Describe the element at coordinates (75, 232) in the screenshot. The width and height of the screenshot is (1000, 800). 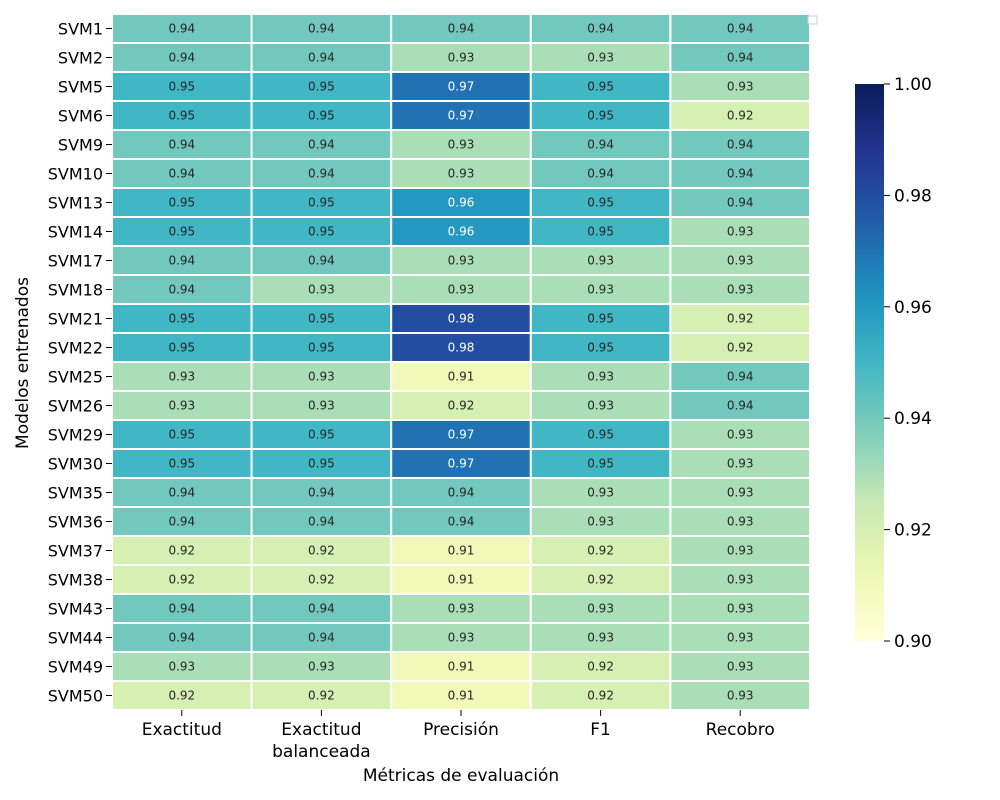
I see `row-tick-label: SVM14` at that location.